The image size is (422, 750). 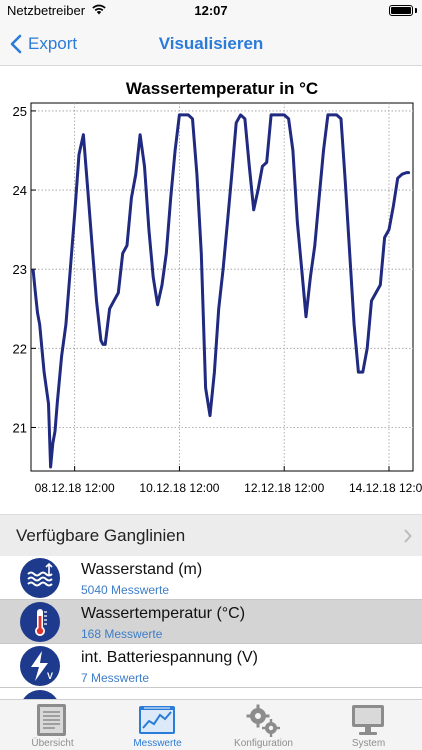 I want to click on chart-title: Wassertemperatur in °C, so click(x=222, y=88).